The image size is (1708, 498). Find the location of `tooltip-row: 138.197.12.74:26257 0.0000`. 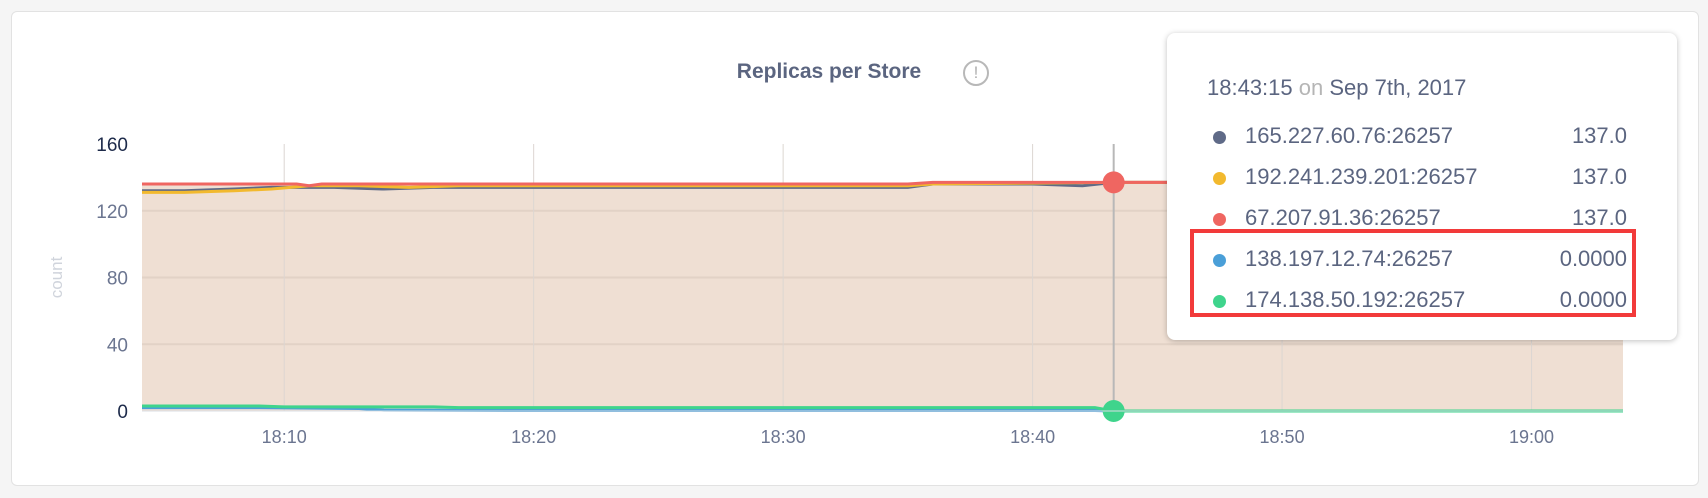

tooltip-row: 138.197.12.74:26257 0.0000 is located at coordinates (1417, 260).